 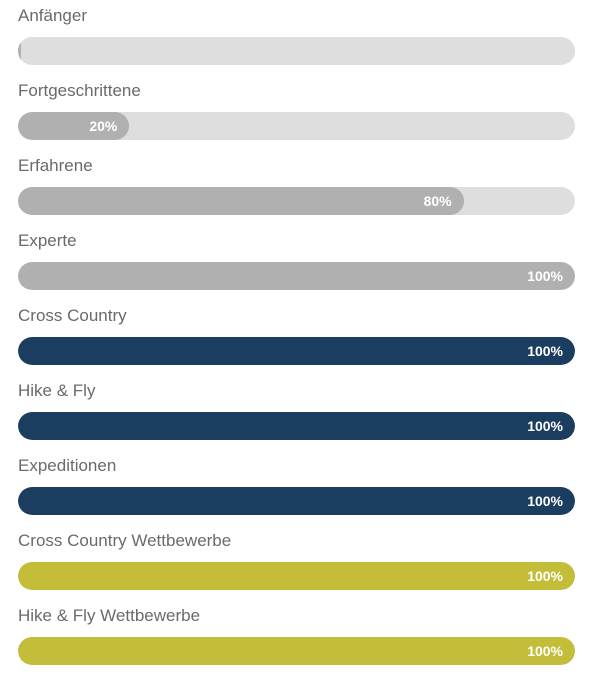 I want to click on progress-track: 20%, so click(x=296, y=126).